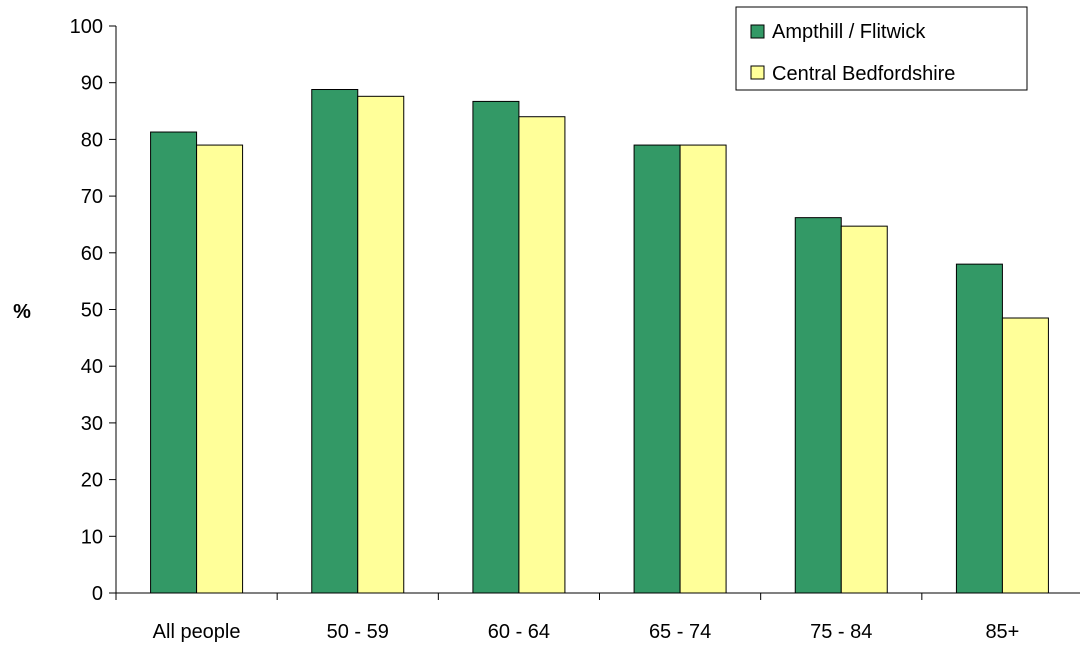 The height and width of the screenshot is (646, 1080). Describe the element at coordinates (849, 32) in the screenshot. I see `legend-label-ampthill-flitwick: Ampthill / Flitwick` at that location.